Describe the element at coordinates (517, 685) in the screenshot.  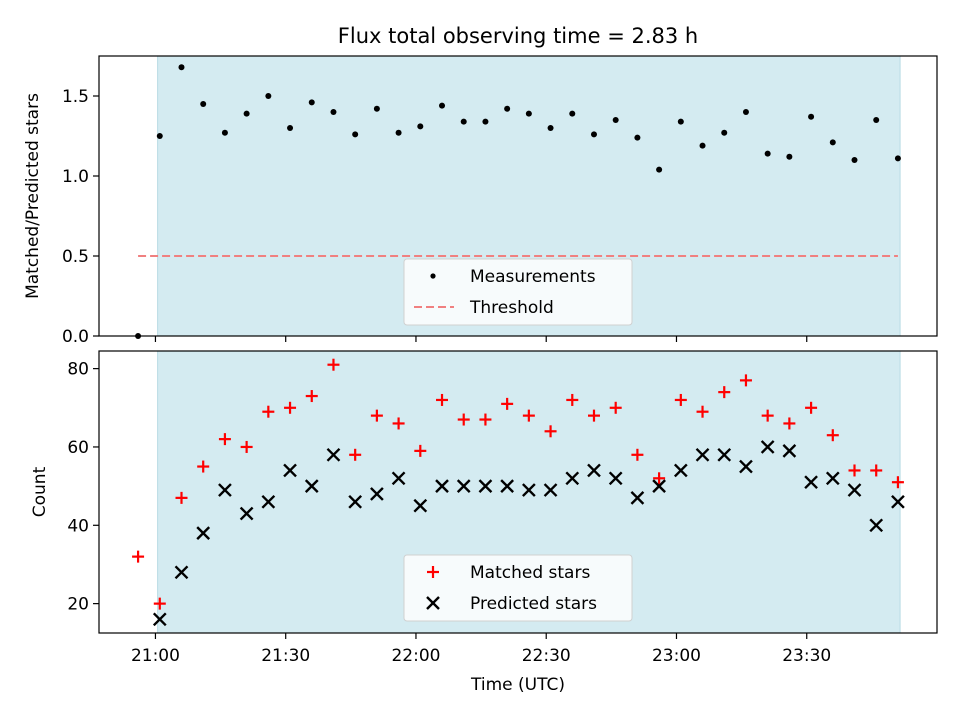
I see `x-axis-label: Time (UTC)` at that location.